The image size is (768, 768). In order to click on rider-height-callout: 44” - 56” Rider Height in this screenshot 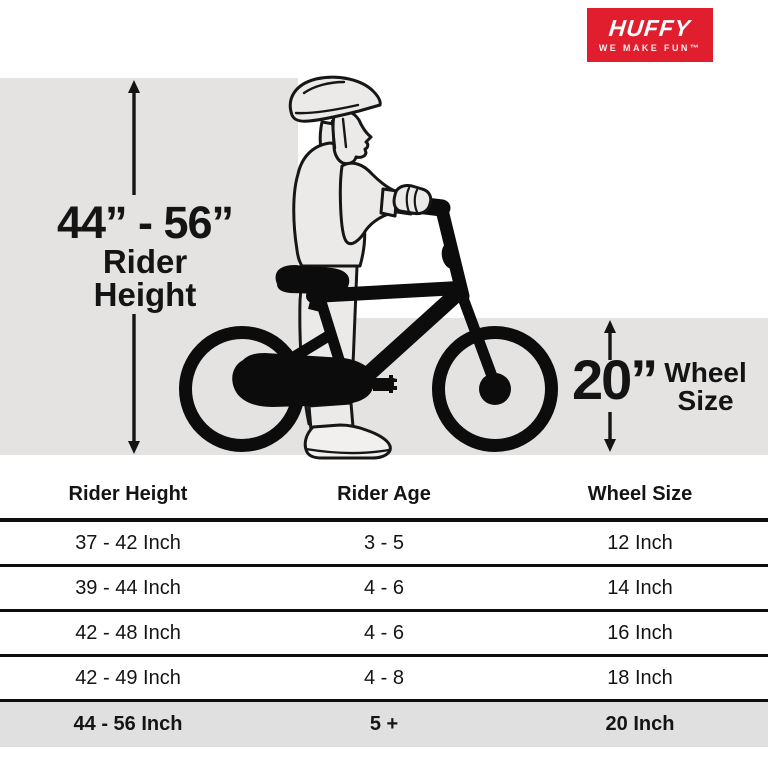, I will do `click(145, 255)`.